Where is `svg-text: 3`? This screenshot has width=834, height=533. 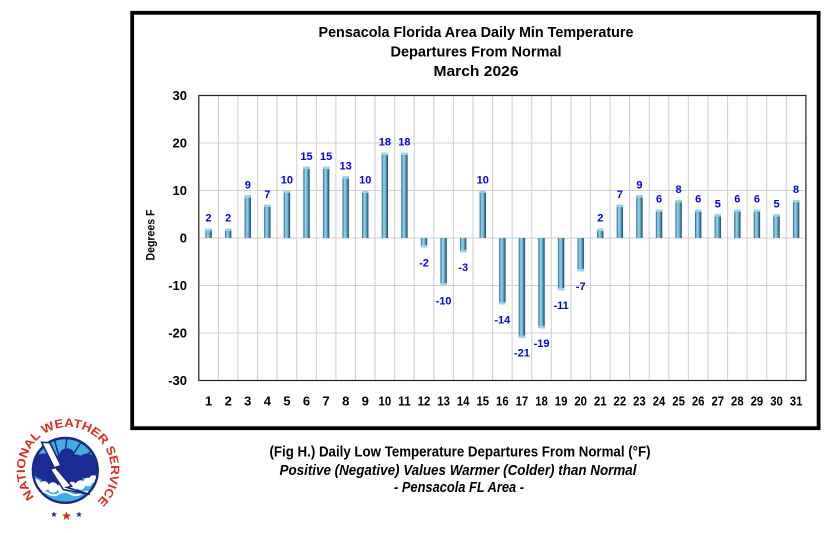 svg-text: 3 is located at coordinates (247, 400).